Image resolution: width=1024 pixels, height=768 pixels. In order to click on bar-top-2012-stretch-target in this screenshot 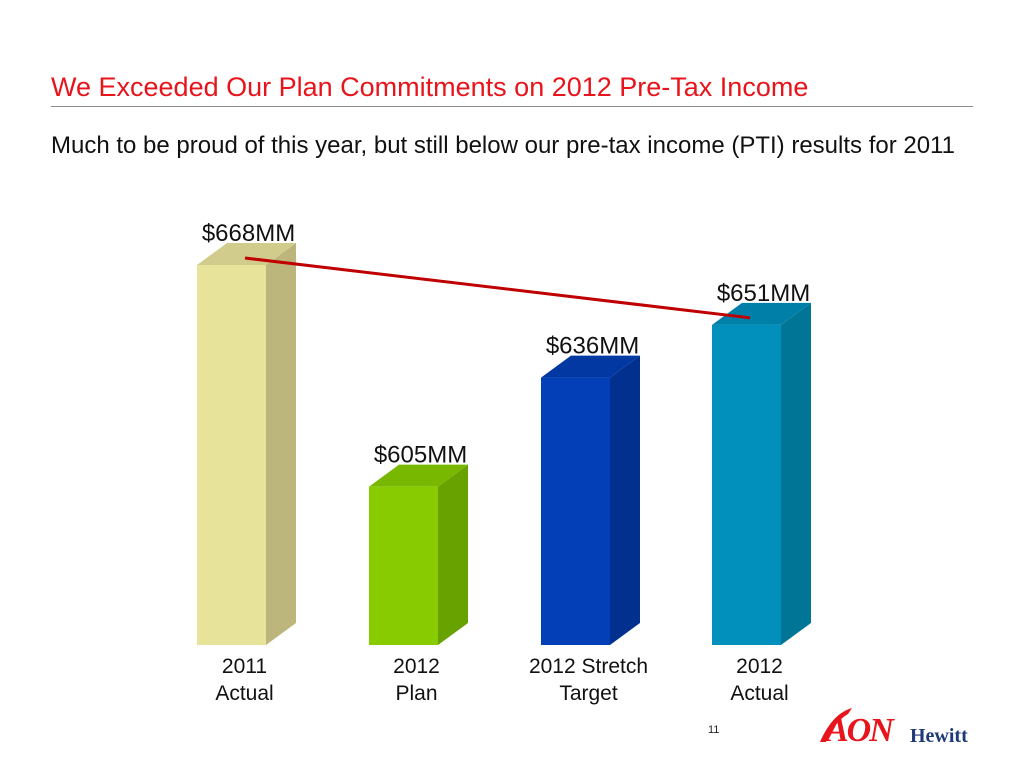, I will do `click(590, 366)`.